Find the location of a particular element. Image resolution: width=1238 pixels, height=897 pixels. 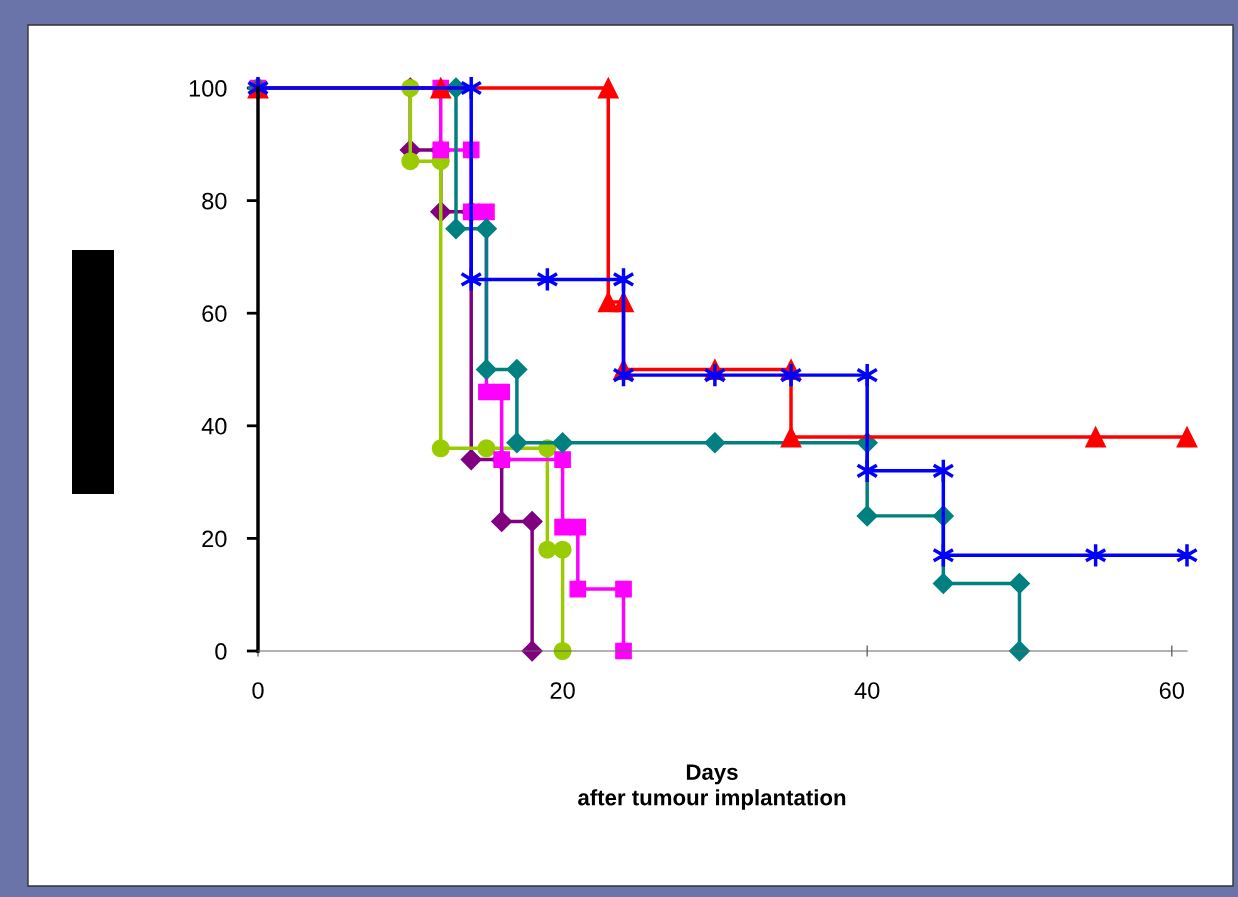

y-tick-label: 40 is located at coordinates (214, 426).